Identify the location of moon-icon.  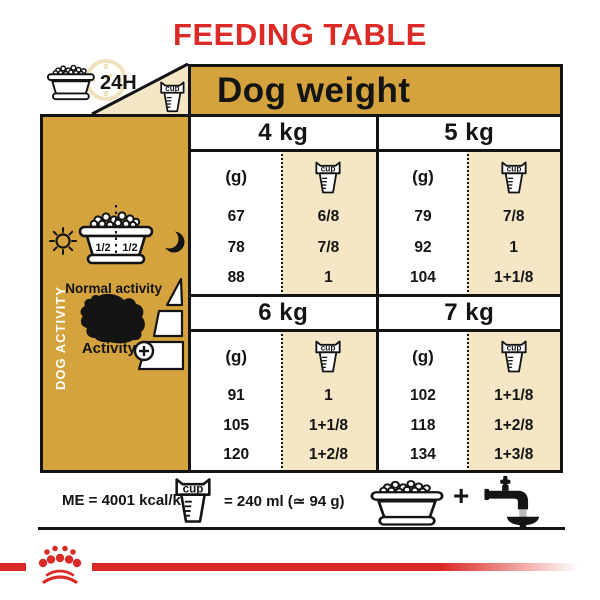
(172, 241).